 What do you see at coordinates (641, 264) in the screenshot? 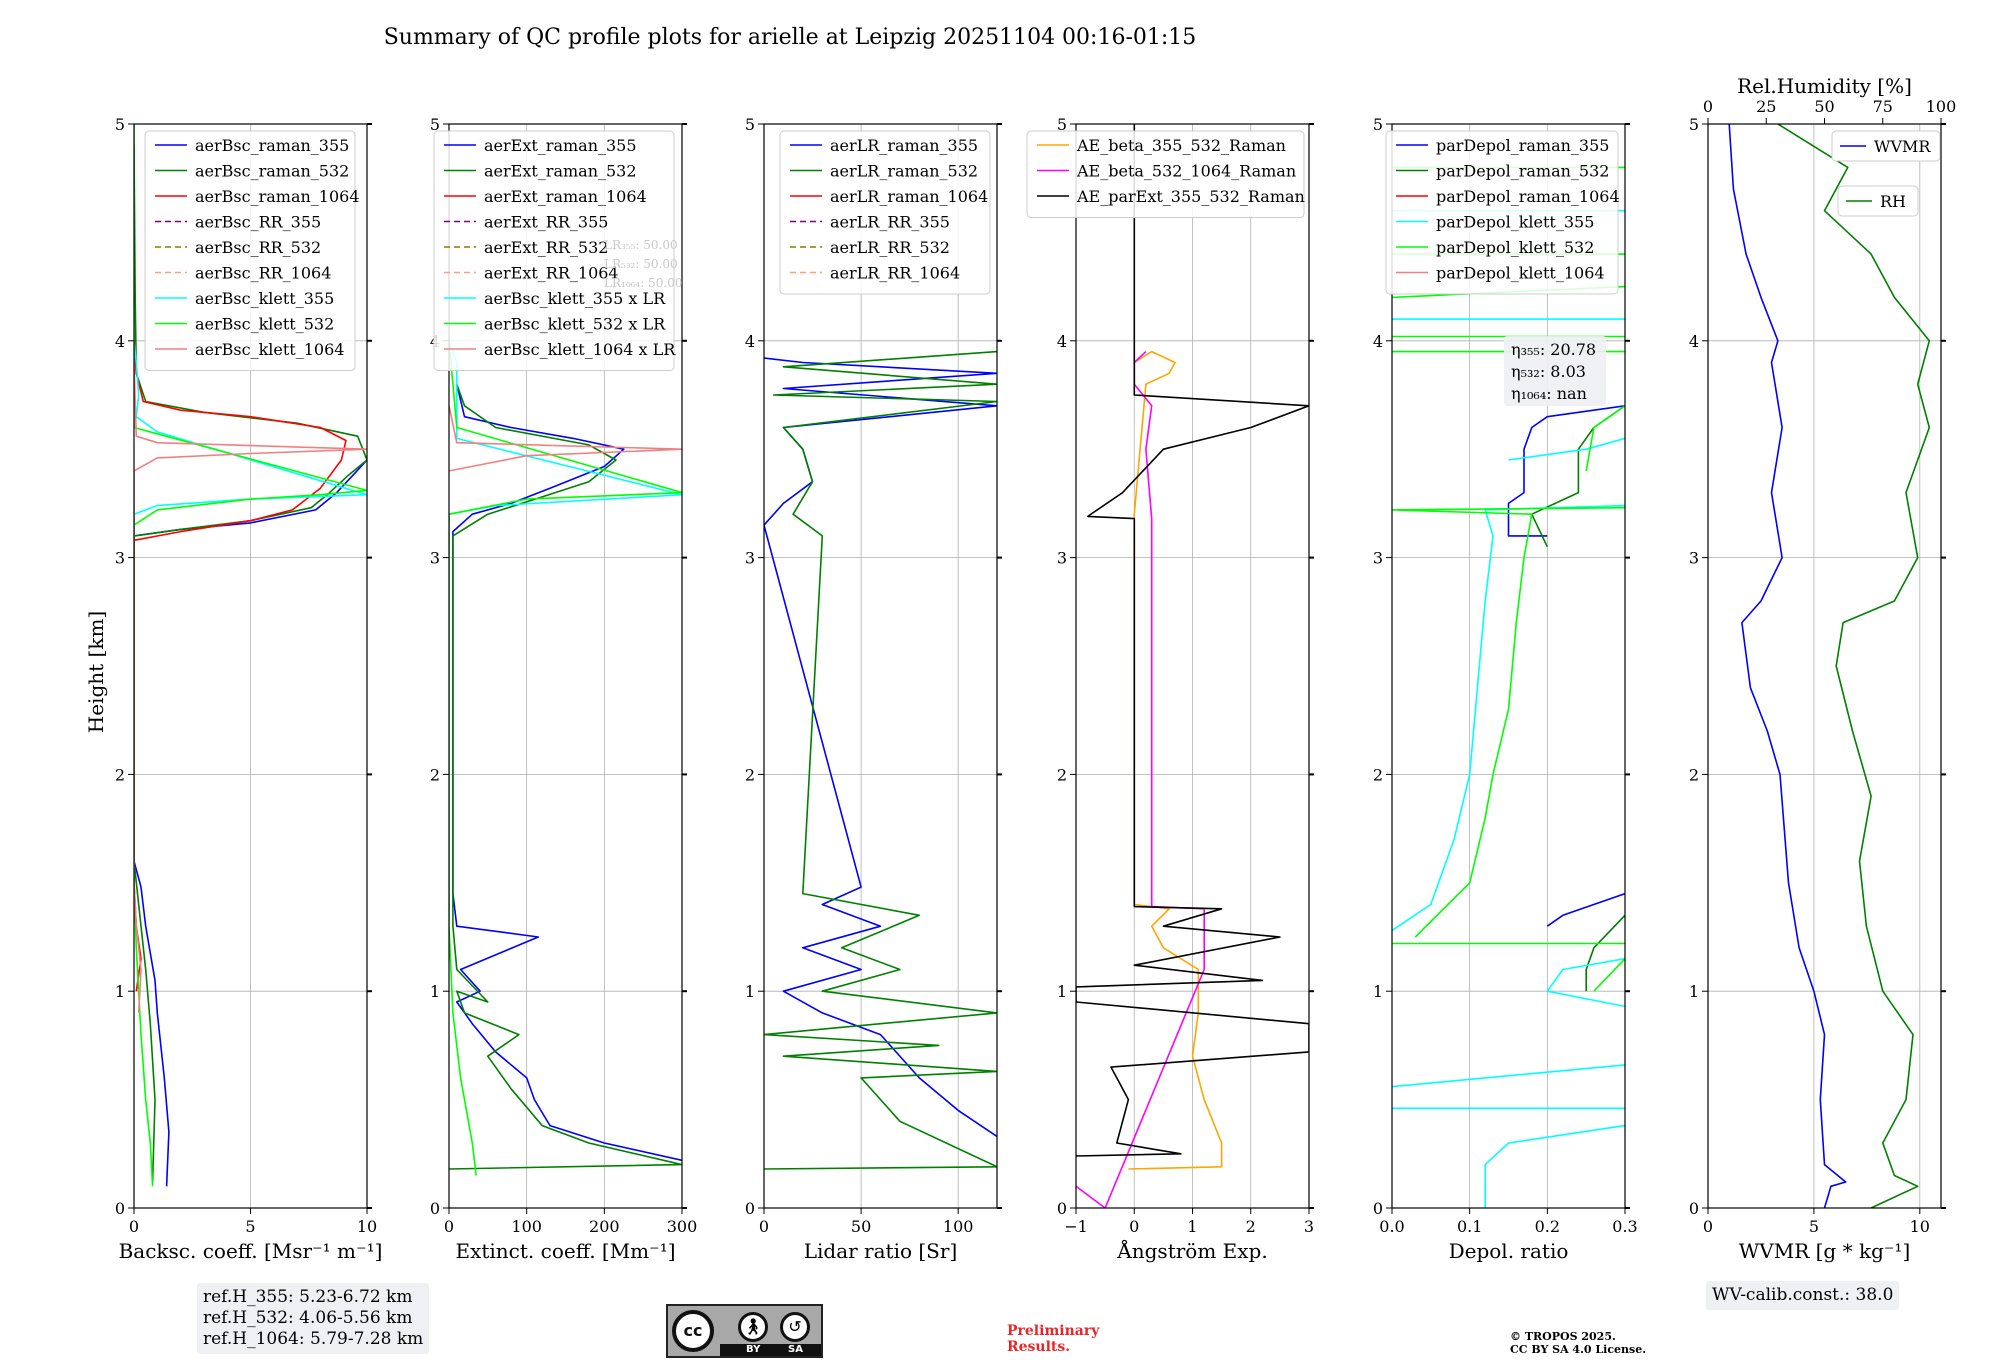
I see `lr-note: LR₅₃₂: 50.00` at bounding box center [641, 264].